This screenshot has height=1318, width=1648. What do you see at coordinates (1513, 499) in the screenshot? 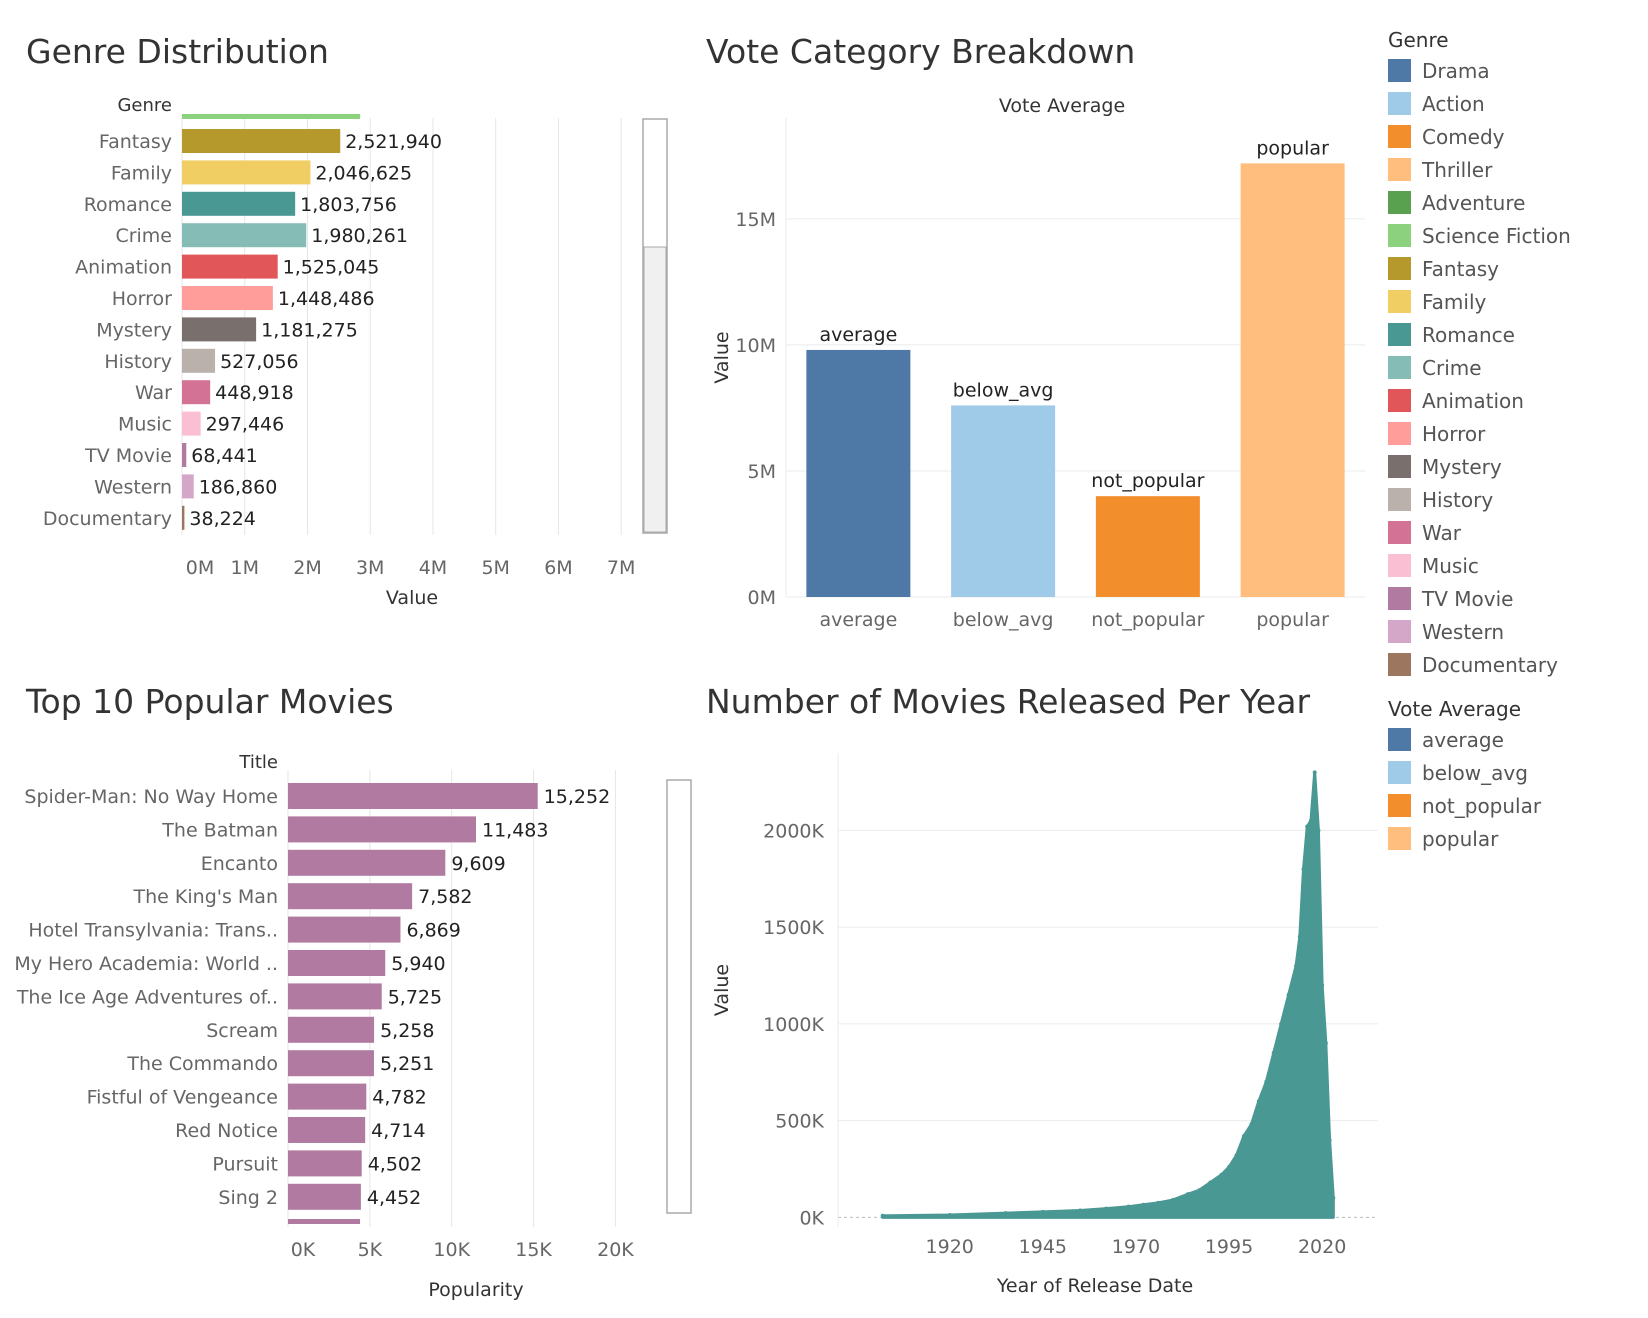
I see `legend-genre-history: History` at bounding box center [1513, 499].